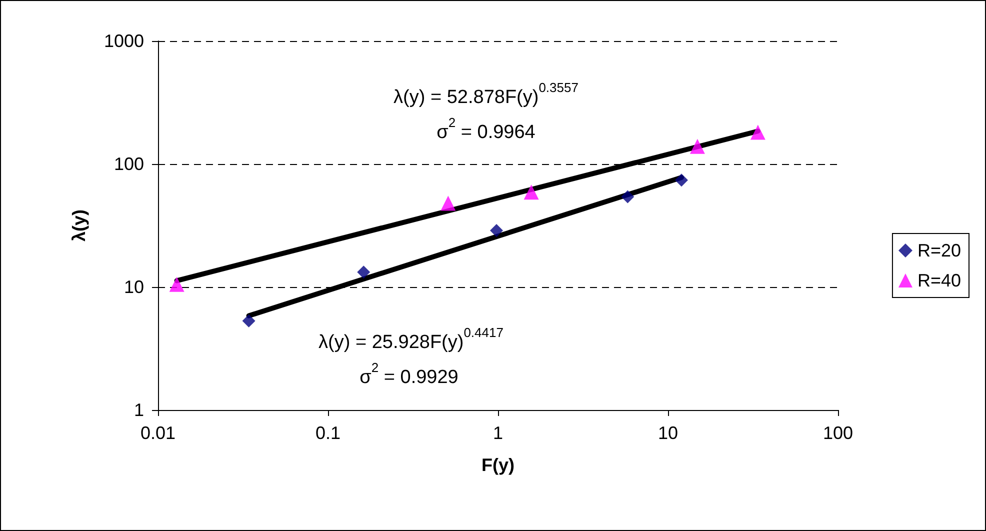  What do you see at coordinates (124, 41) in the screenshot?
I see `y-tick-label: 1000` at bounding box center [124, 41].